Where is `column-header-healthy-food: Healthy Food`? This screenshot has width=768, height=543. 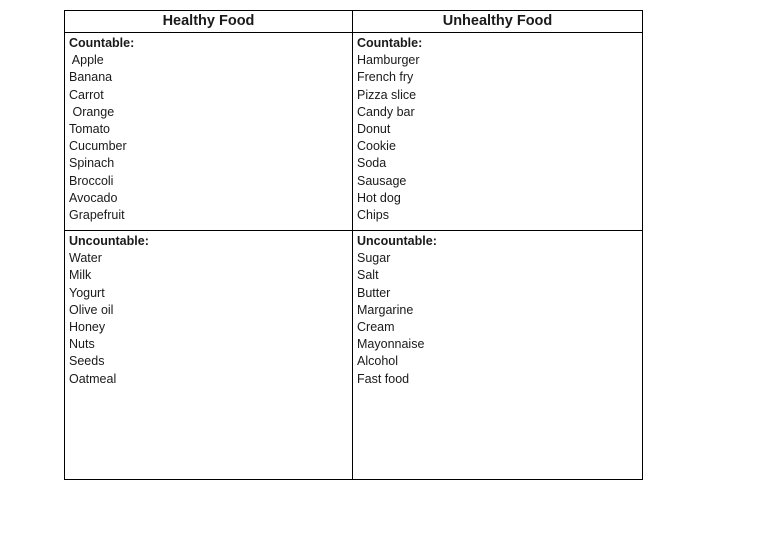 column-header-healthy-food: Healthy Food is located at coordinates (208, 21).